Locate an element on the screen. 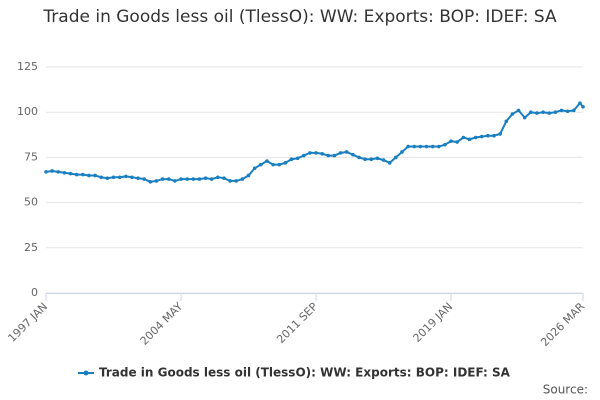  source: Source: is located at coordinates (565, 390).